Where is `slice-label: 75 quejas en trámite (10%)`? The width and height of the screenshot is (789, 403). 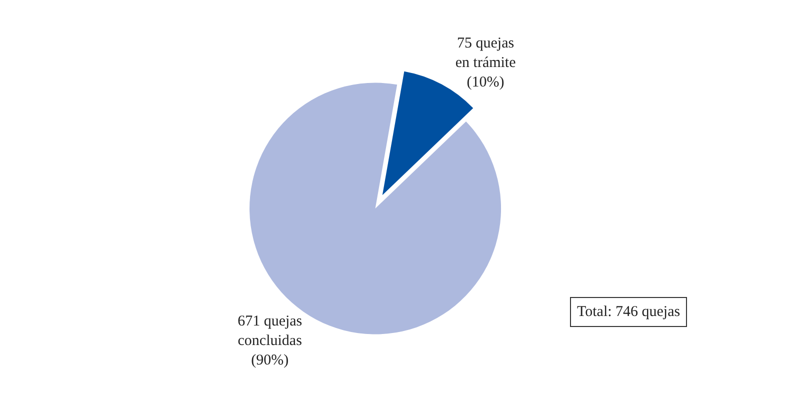 slice-label: 75 quejas en trámite (10%) is located at coordinates (485, 62).